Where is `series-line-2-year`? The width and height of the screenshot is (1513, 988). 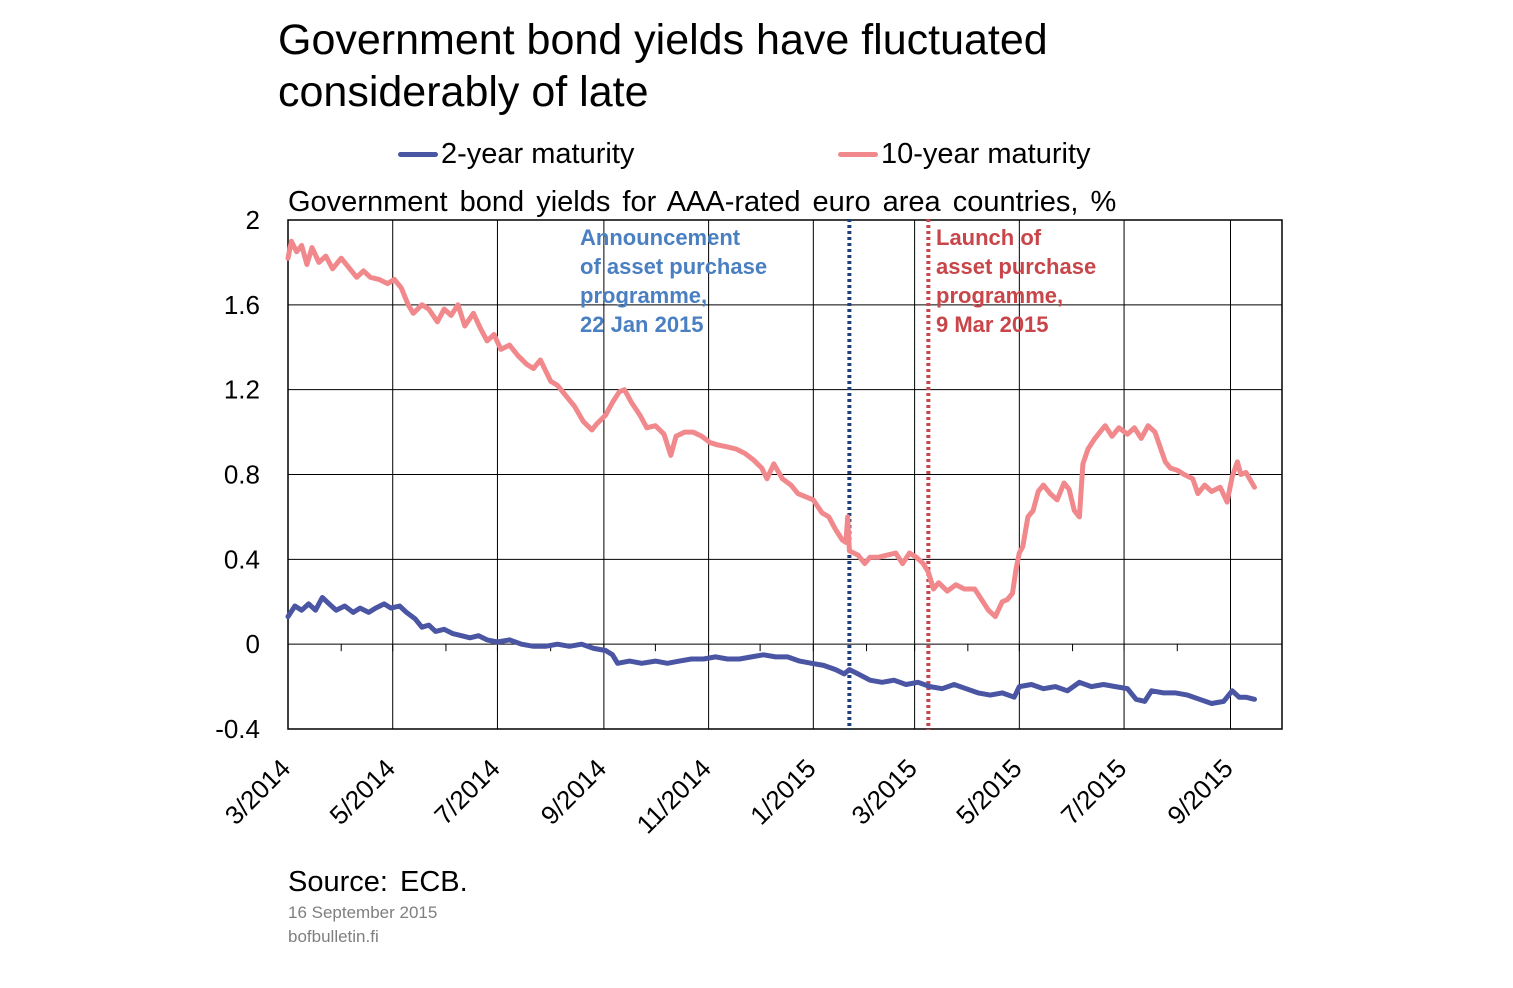
series-line-2-year is located at coordinates (771, 650).